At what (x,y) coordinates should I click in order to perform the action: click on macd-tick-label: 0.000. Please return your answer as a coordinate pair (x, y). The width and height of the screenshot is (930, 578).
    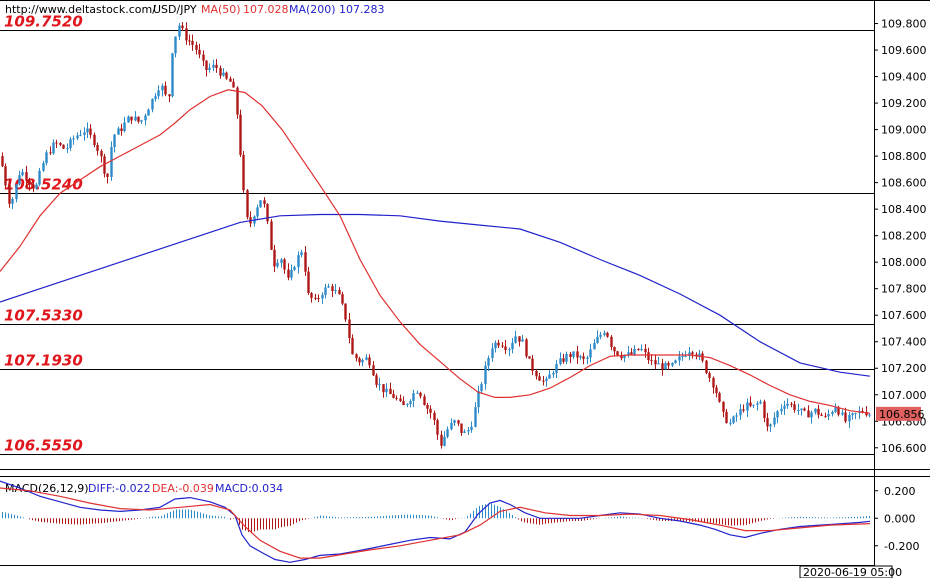
    Looking at the image, I should click on (900, 518).